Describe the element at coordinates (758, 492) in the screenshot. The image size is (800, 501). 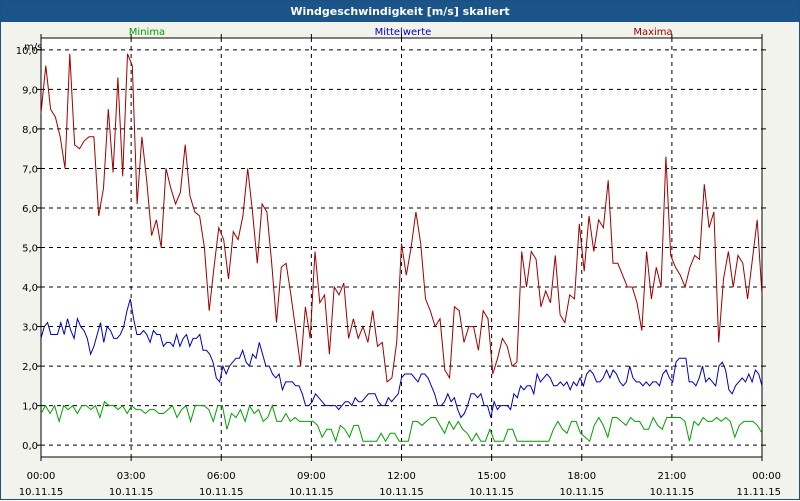
I see `x-tick-date-label: 11.11.15` at that location.